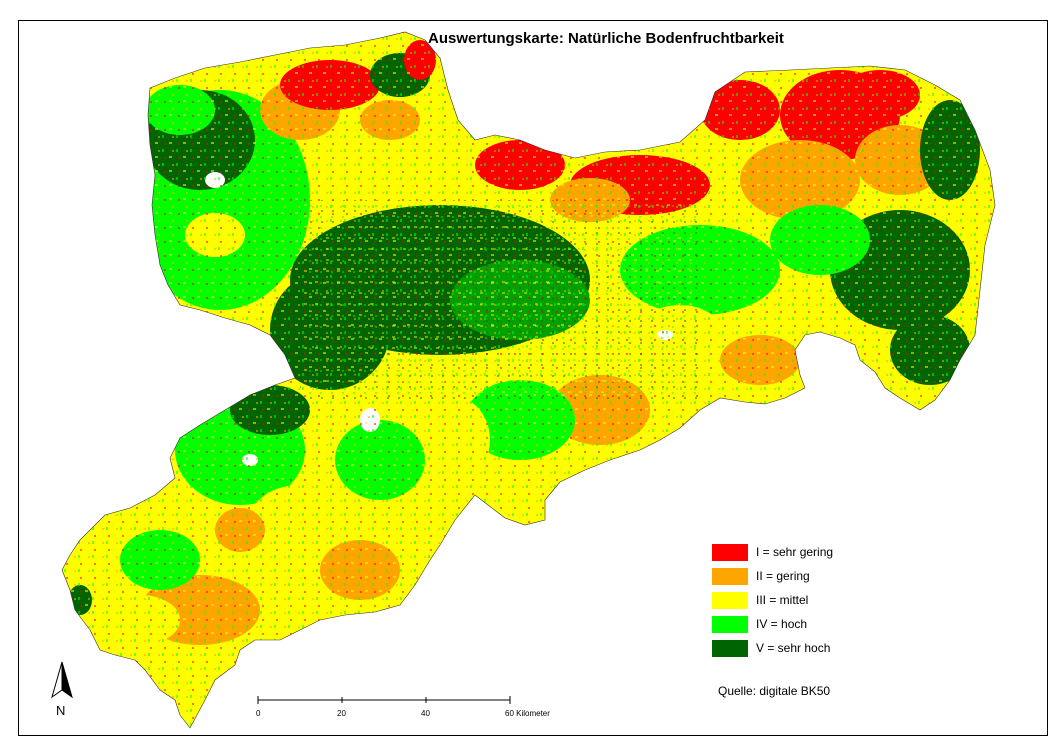 The width and height of the screenshot is (1064, 752). What do you see at coordinates (795, 552) in the screenshot?
I see `legend-label: I = sehr gering` at bounding box center [795, 552].